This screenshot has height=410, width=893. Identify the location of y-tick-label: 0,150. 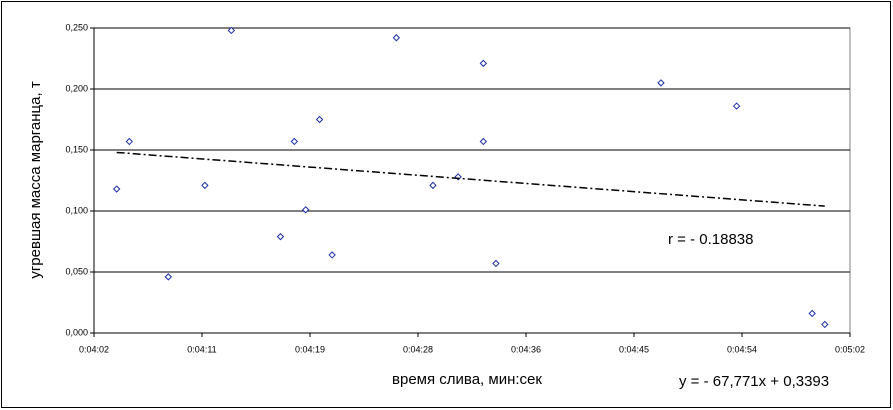
(76, 149).